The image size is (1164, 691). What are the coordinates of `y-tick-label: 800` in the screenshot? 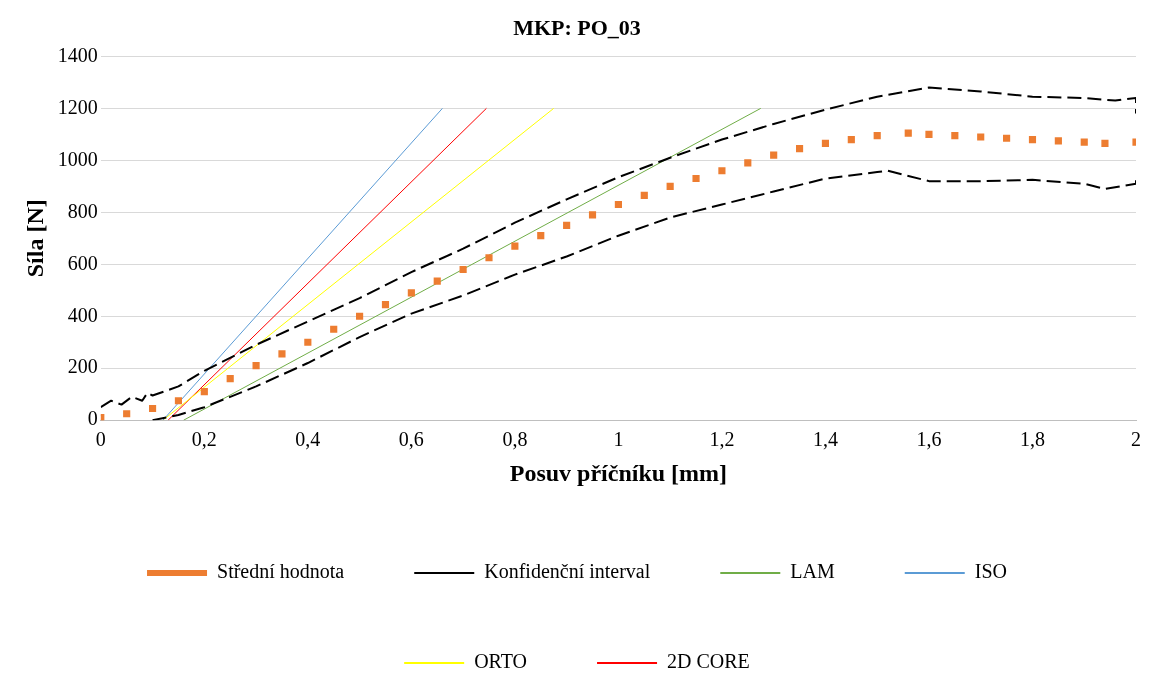 It's located at (82, 210).